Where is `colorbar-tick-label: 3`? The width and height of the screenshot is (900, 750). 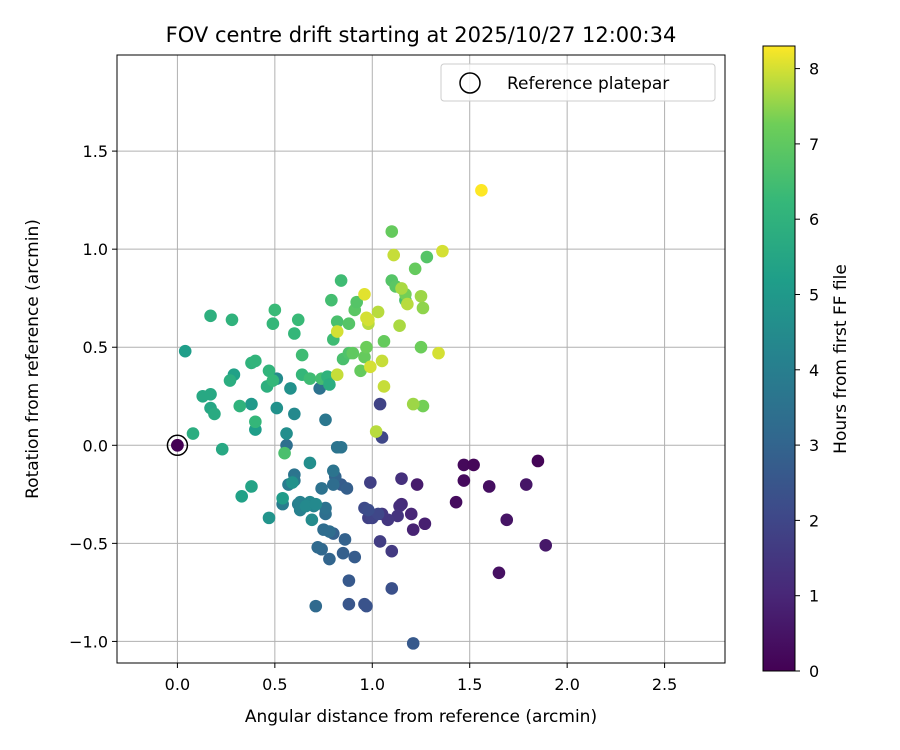
colorbar-tick-label: 3 is located at coordinates (814, 445).